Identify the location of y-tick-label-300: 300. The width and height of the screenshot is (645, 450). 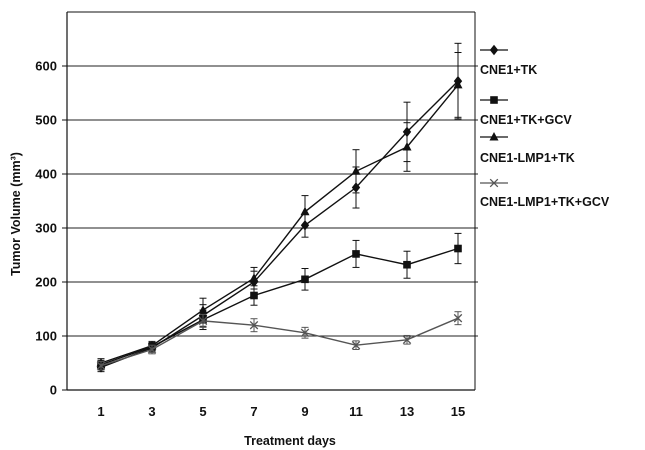
(46, 228).